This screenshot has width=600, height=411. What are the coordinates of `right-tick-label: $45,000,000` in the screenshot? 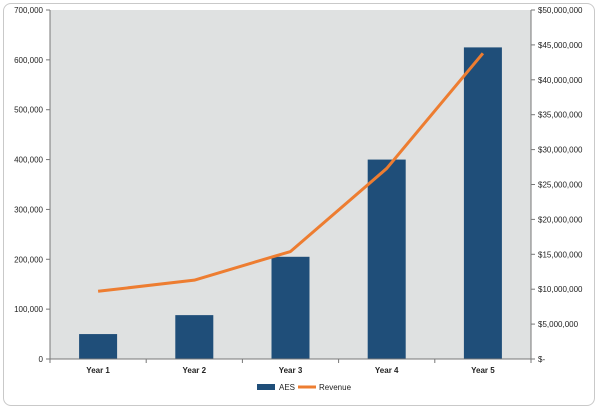 It's located at (560, 45).